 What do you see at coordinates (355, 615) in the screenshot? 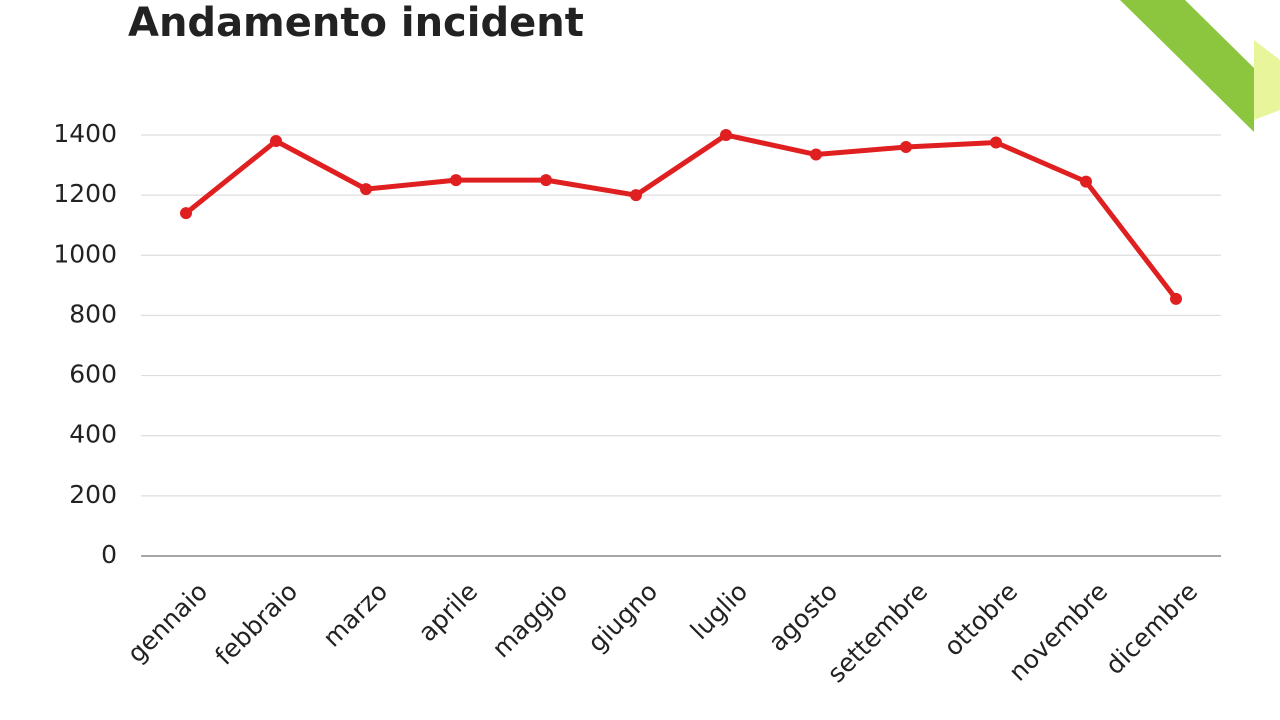
I see `x-tick-label: marzo` at bounding box center [355, 615].